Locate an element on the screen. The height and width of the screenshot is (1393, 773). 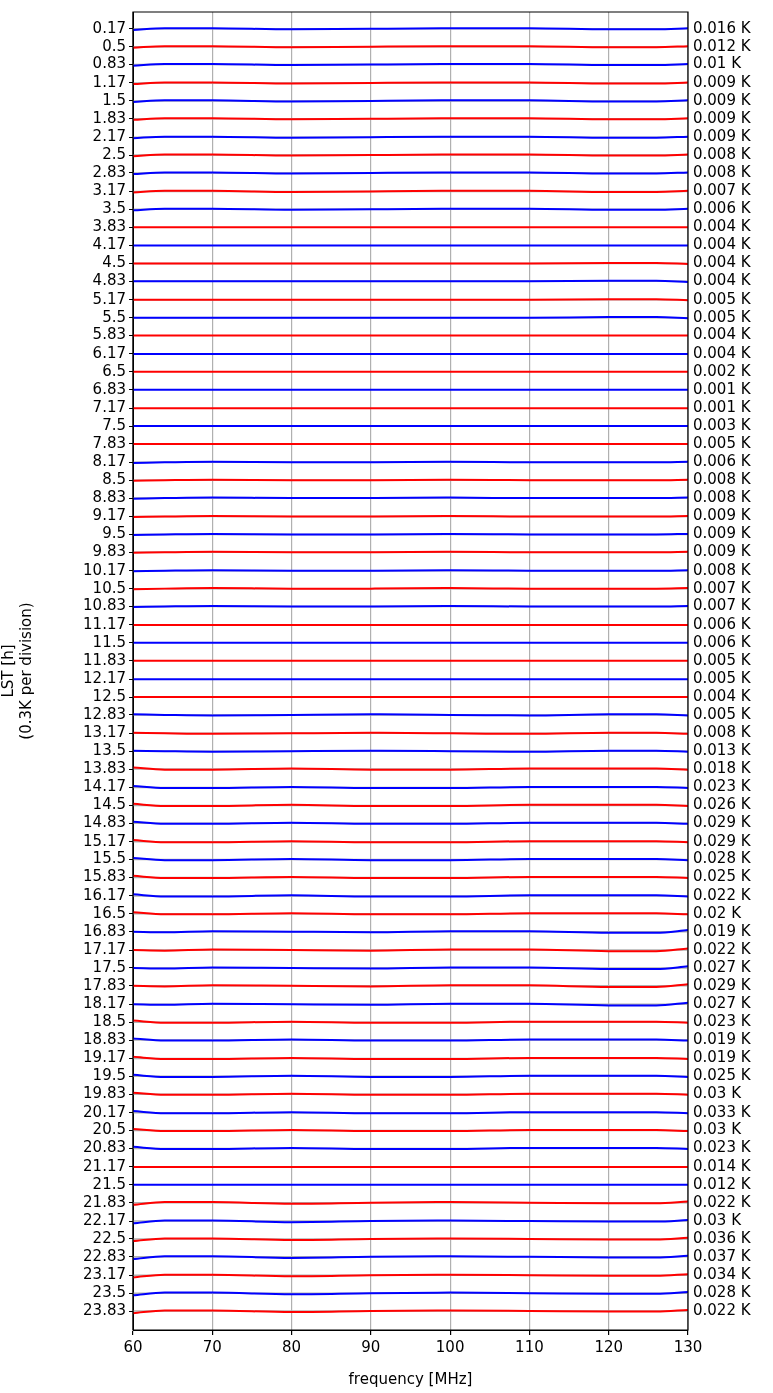
y-tick-label: 22.83 is located at coordinates (104, 1255).